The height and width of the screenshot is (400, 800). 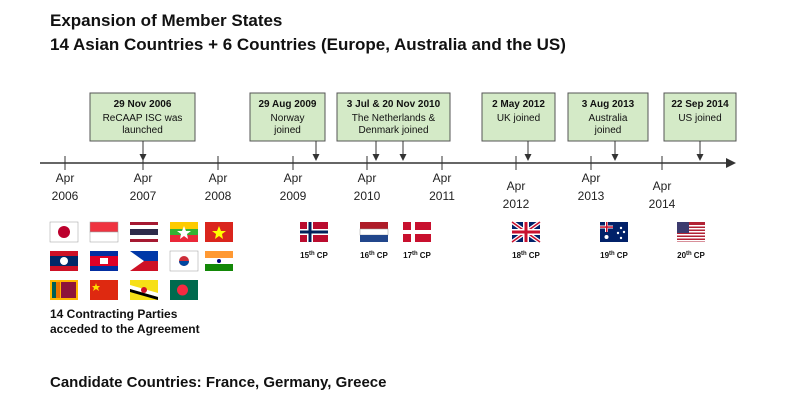 I want to click on tick-year: 2010, so click(x=367, y=196).